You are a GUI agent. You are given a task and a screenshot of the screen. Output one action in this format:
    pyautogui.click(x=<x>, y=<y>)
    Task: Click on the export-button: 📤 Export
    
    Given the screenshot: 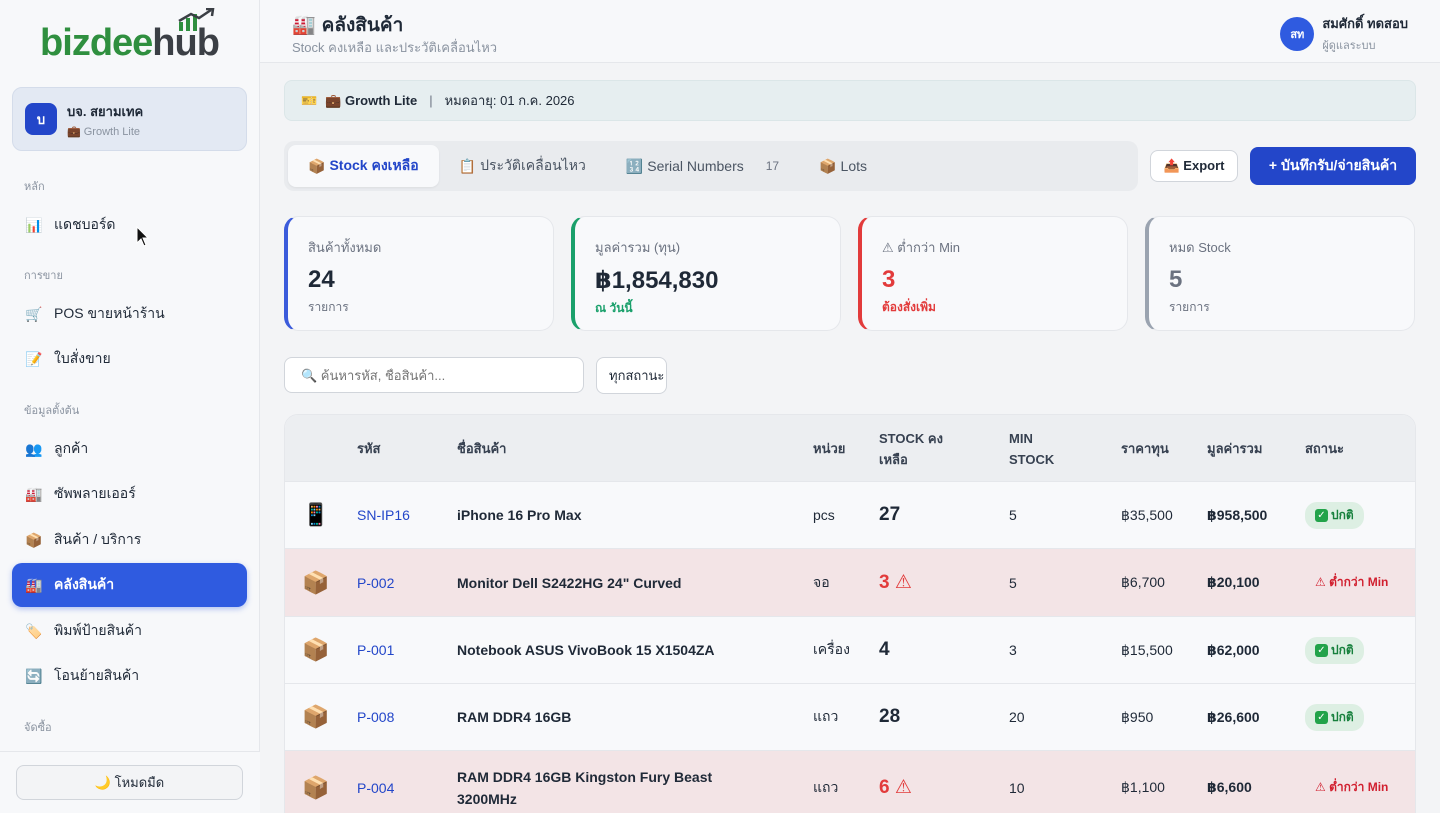 What is the action you would take?
    pyautogui.click(x=1194, y=166)
    